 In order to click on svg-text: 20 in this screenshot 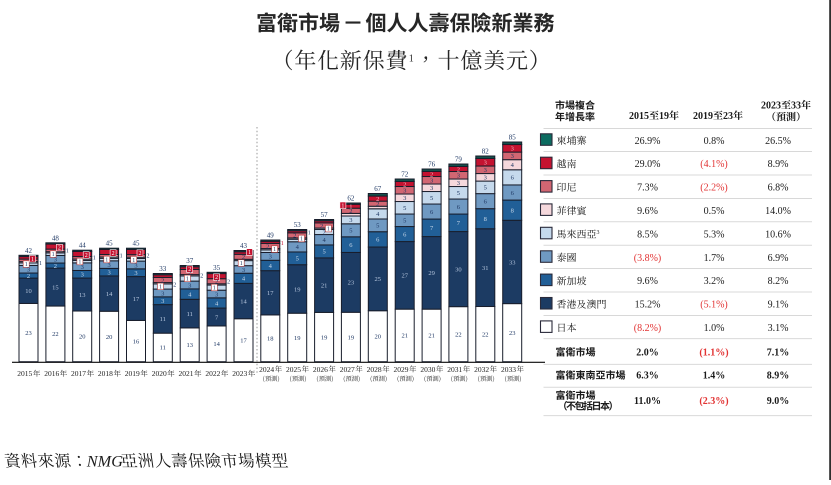, I will do `click(82, 337)`.